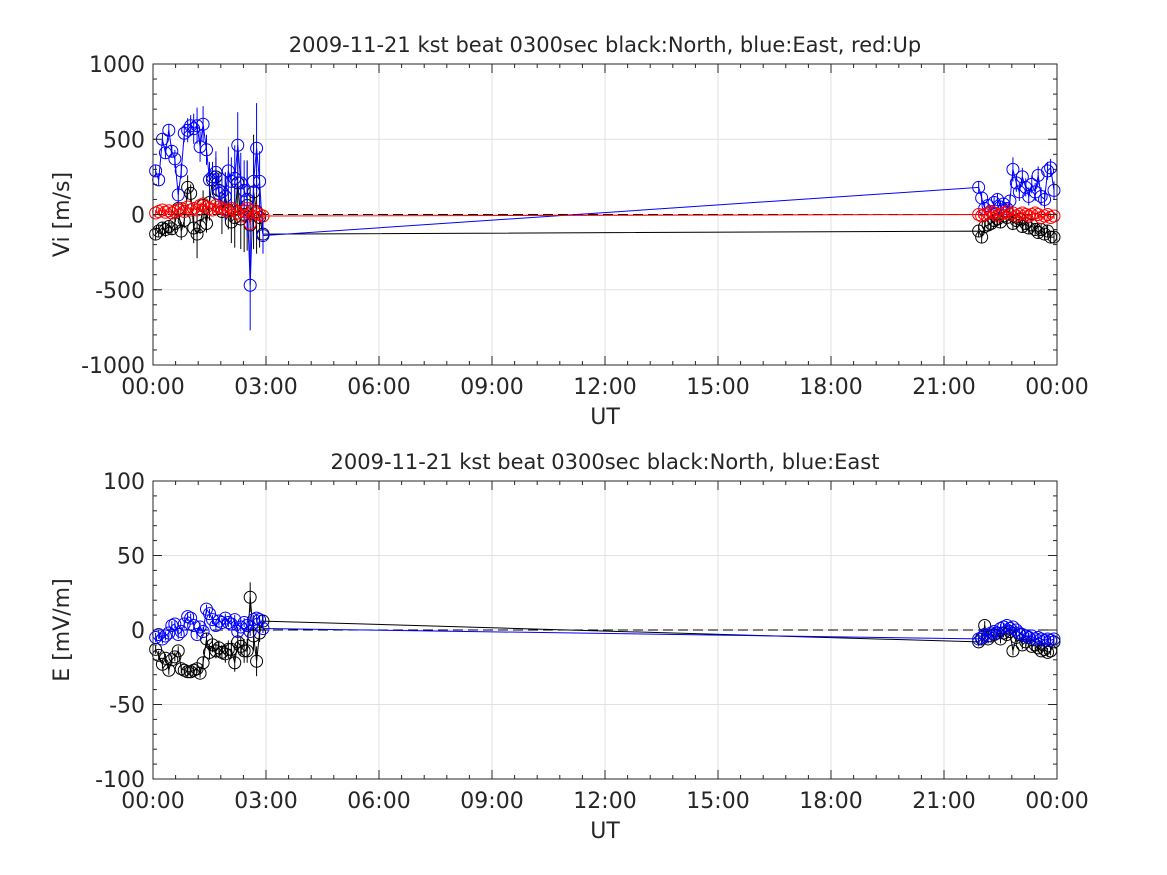  Describe the element at coordinates (117, 65) in the screenshot. I see `y-tick-label: 1000` at that location.